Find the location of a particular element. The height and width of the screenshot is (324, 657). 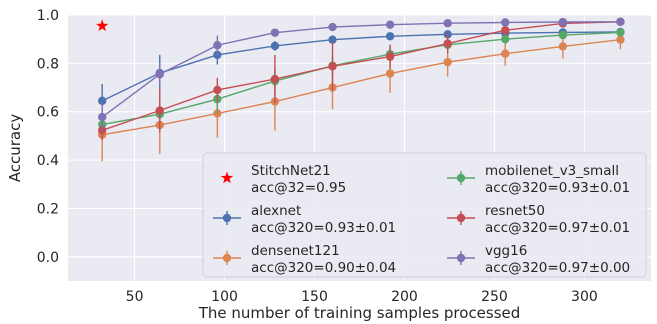

x-axis-title: The number of training samples processed is located at coordinates (359, 313).